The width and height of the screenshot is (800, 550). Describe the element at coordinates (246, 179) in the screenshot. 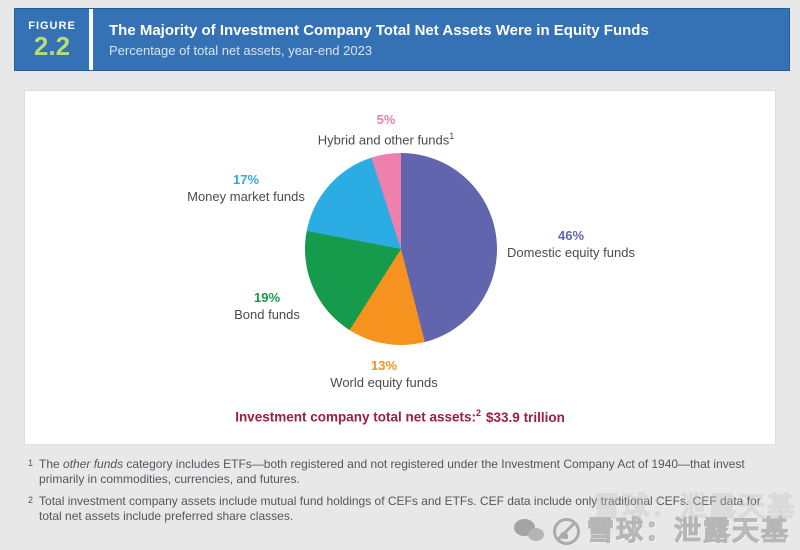

I see `pie-percent-money-market: 17%` at that location.